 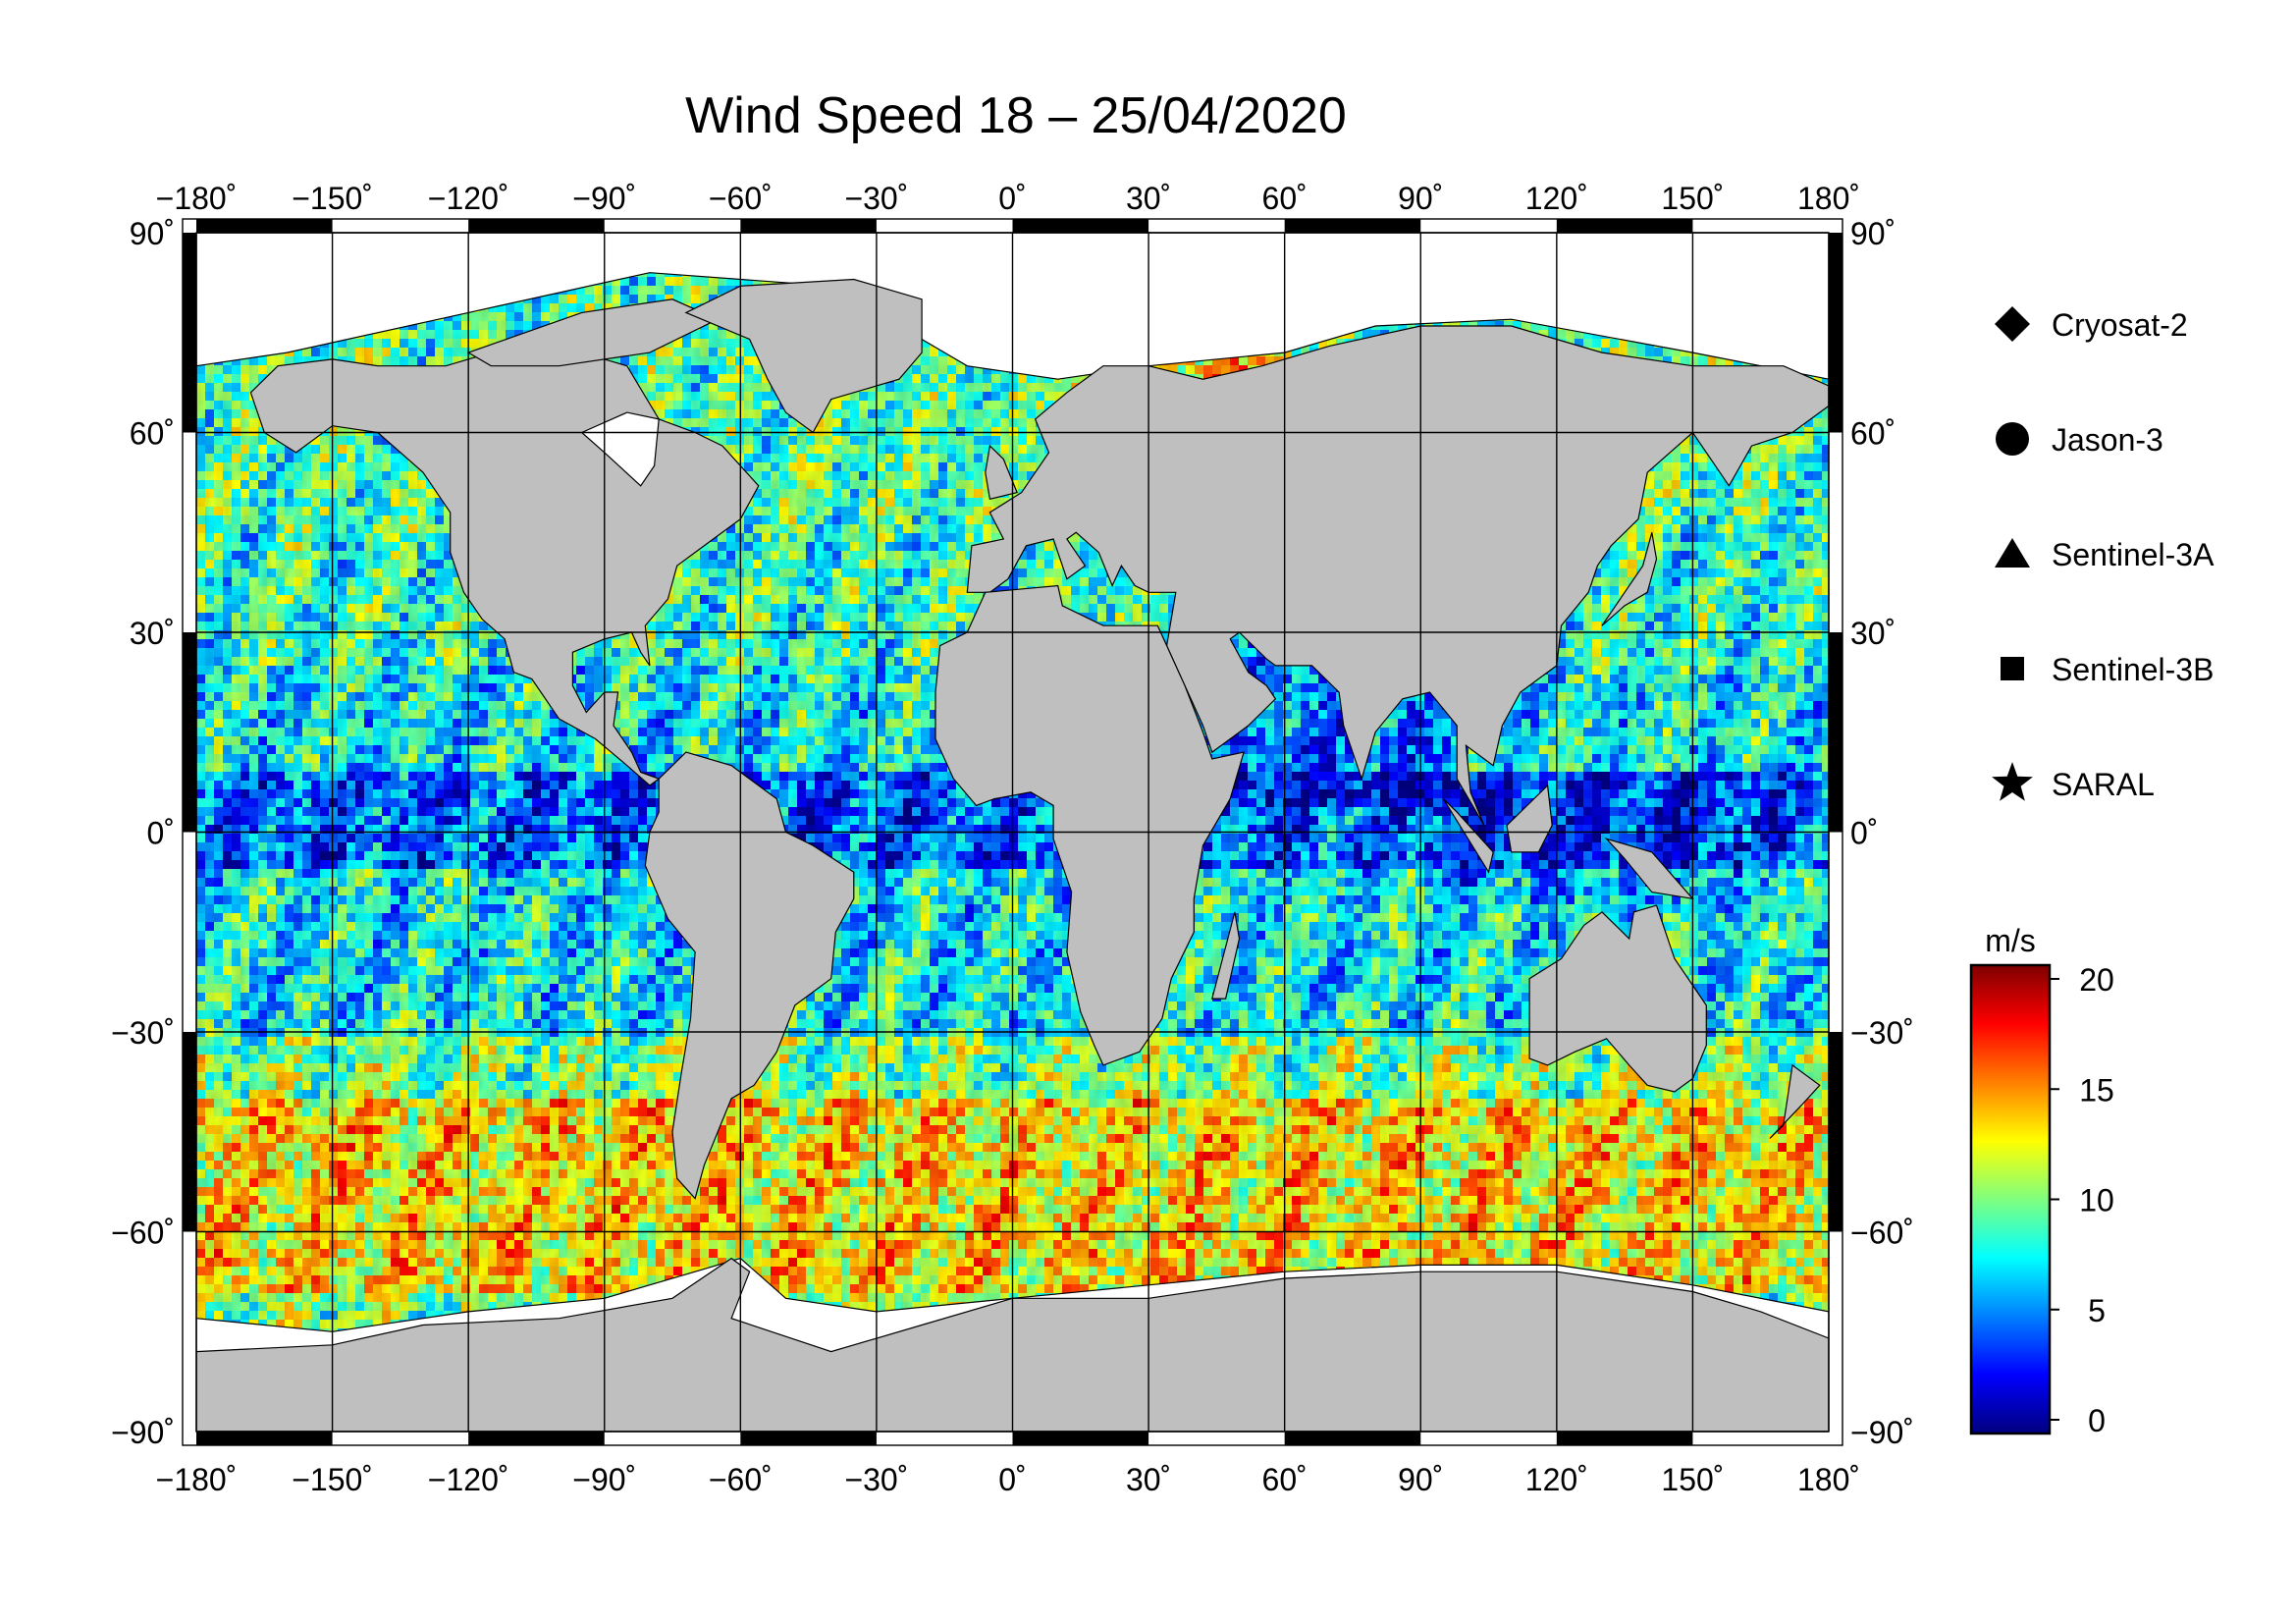 What do you see at coordinates (1420, 199) in the screenshot?
I see `lon-tick-label-top: 90˚` at bounding box center [1420, 199].